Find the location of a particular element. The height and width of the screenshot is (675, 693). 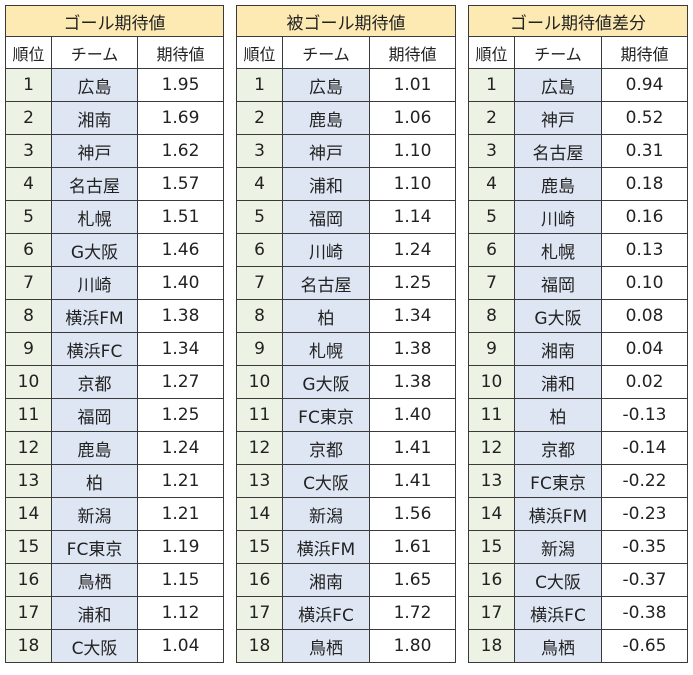

team-cell: 広島 is located at coordinates (326, 85).